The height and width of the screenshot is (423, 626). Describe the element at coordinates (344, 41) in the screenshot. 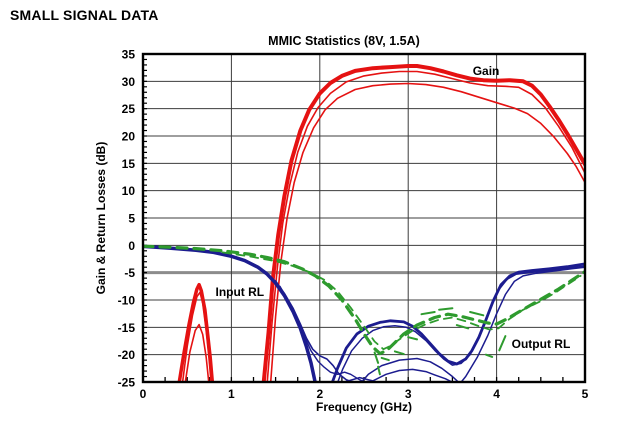

I see `chart-title: MMIC Statistics (8V, 1.5A)` at that location.